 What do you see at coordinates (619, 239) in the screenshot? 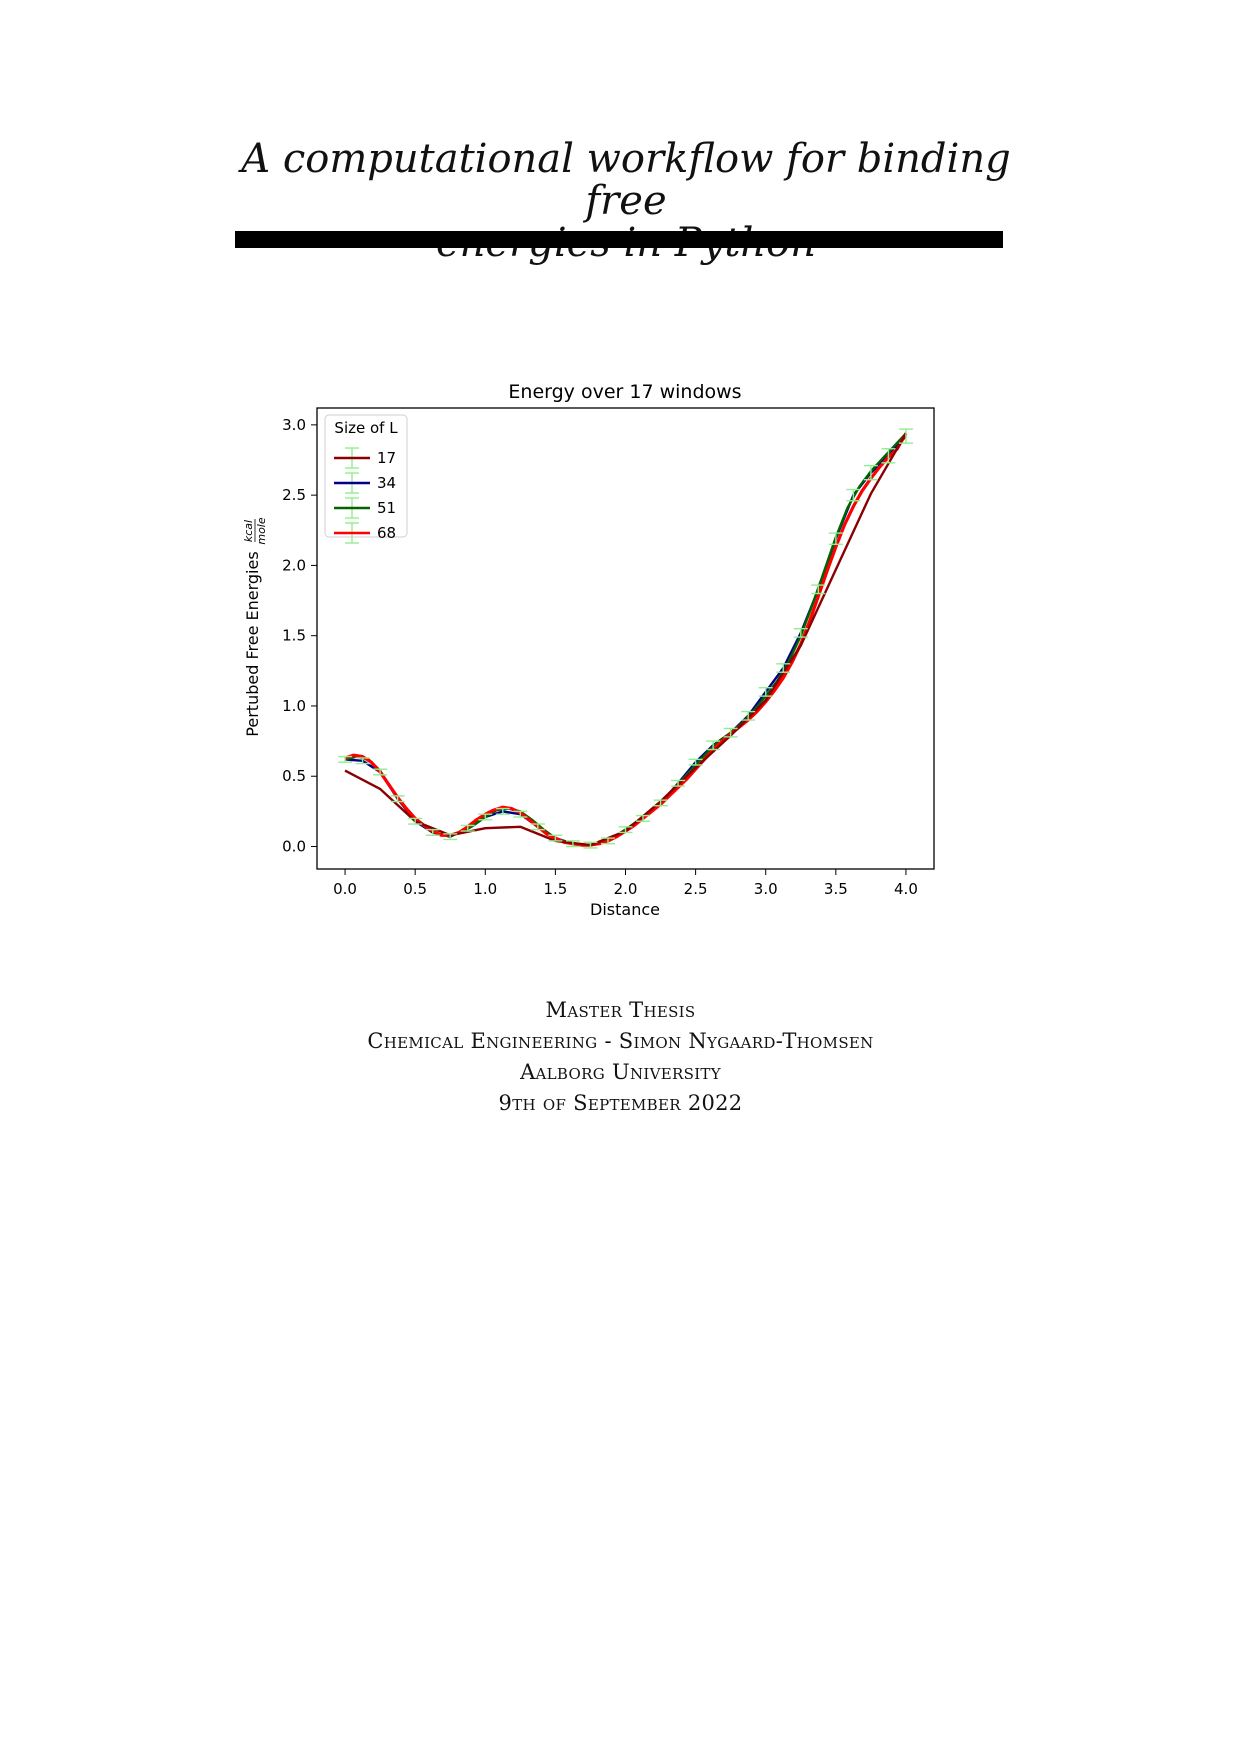
I see `title-rule` at bounding box center [619, 239].